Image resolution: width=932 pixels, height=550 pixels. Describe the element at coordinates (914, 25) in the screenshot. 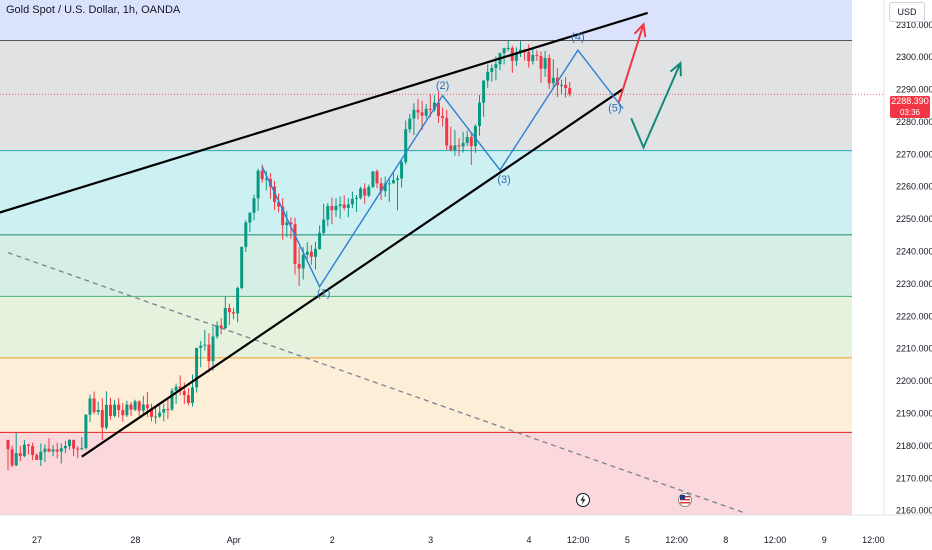

I see `price-tick-15: 2310.000` at that location.